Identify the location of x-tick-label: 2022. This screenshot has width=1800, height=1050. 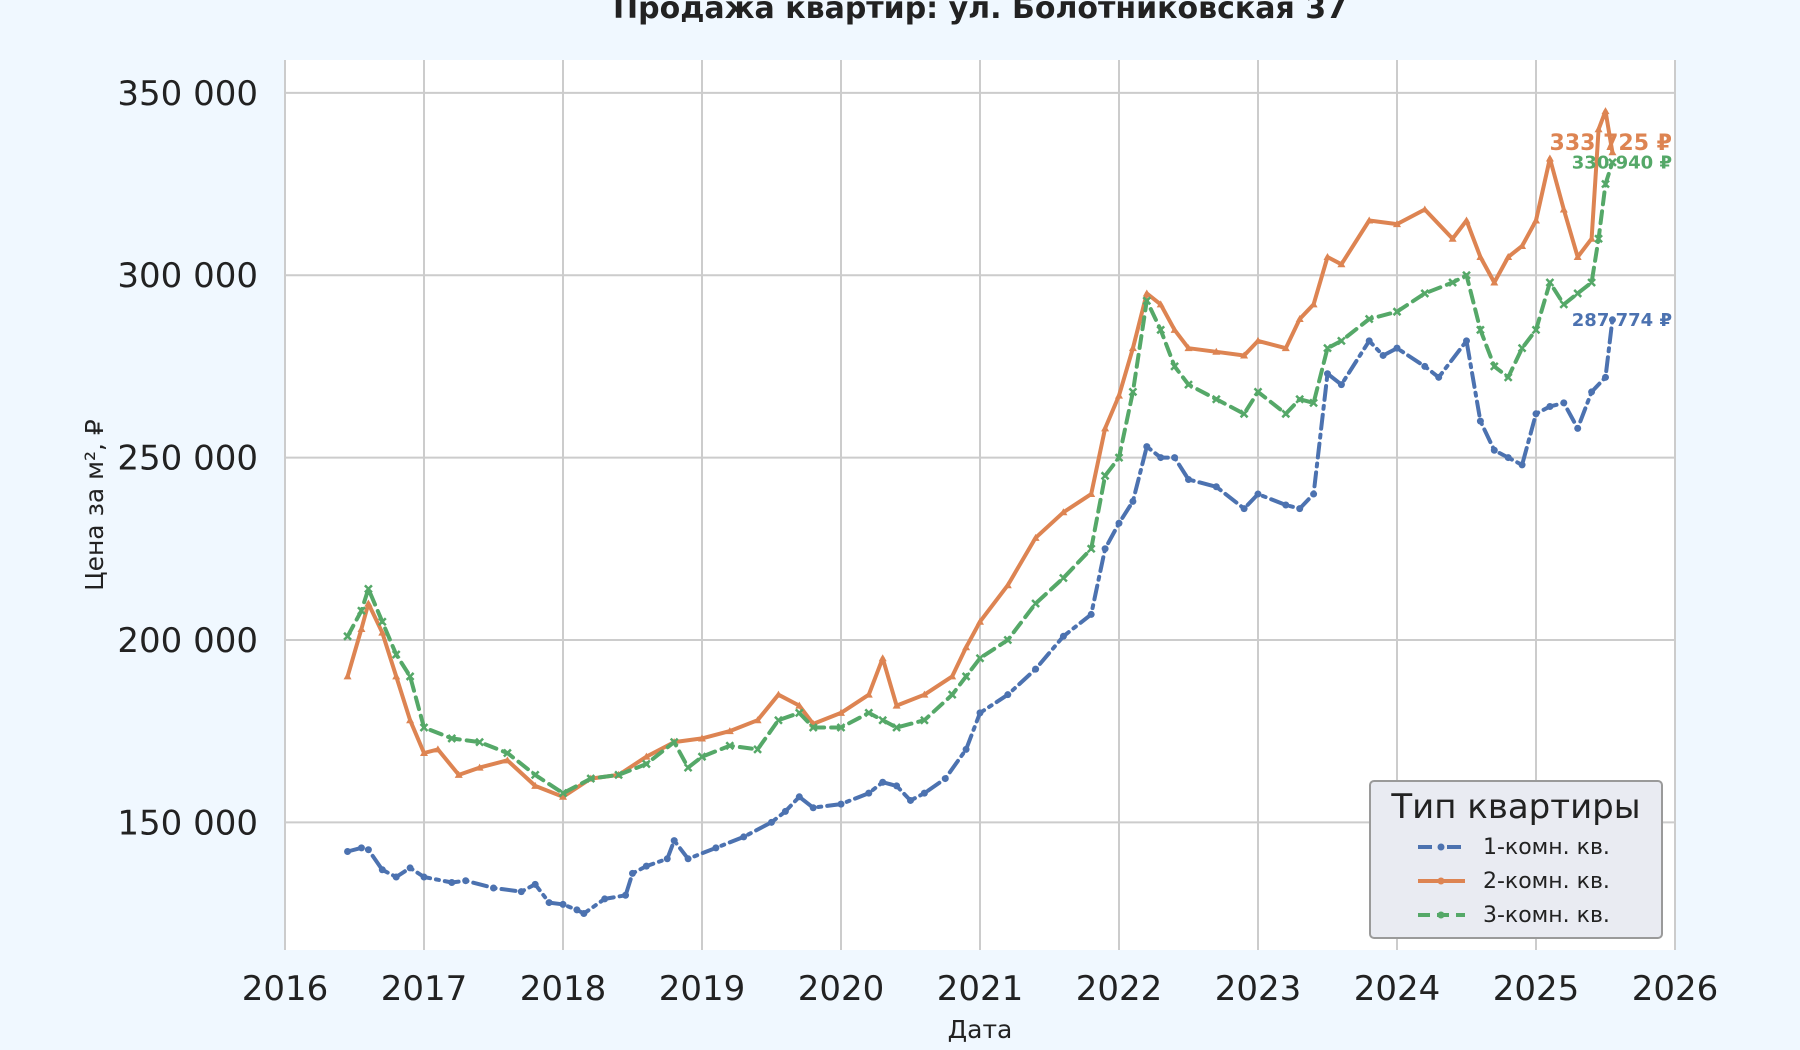
(1119, 989).